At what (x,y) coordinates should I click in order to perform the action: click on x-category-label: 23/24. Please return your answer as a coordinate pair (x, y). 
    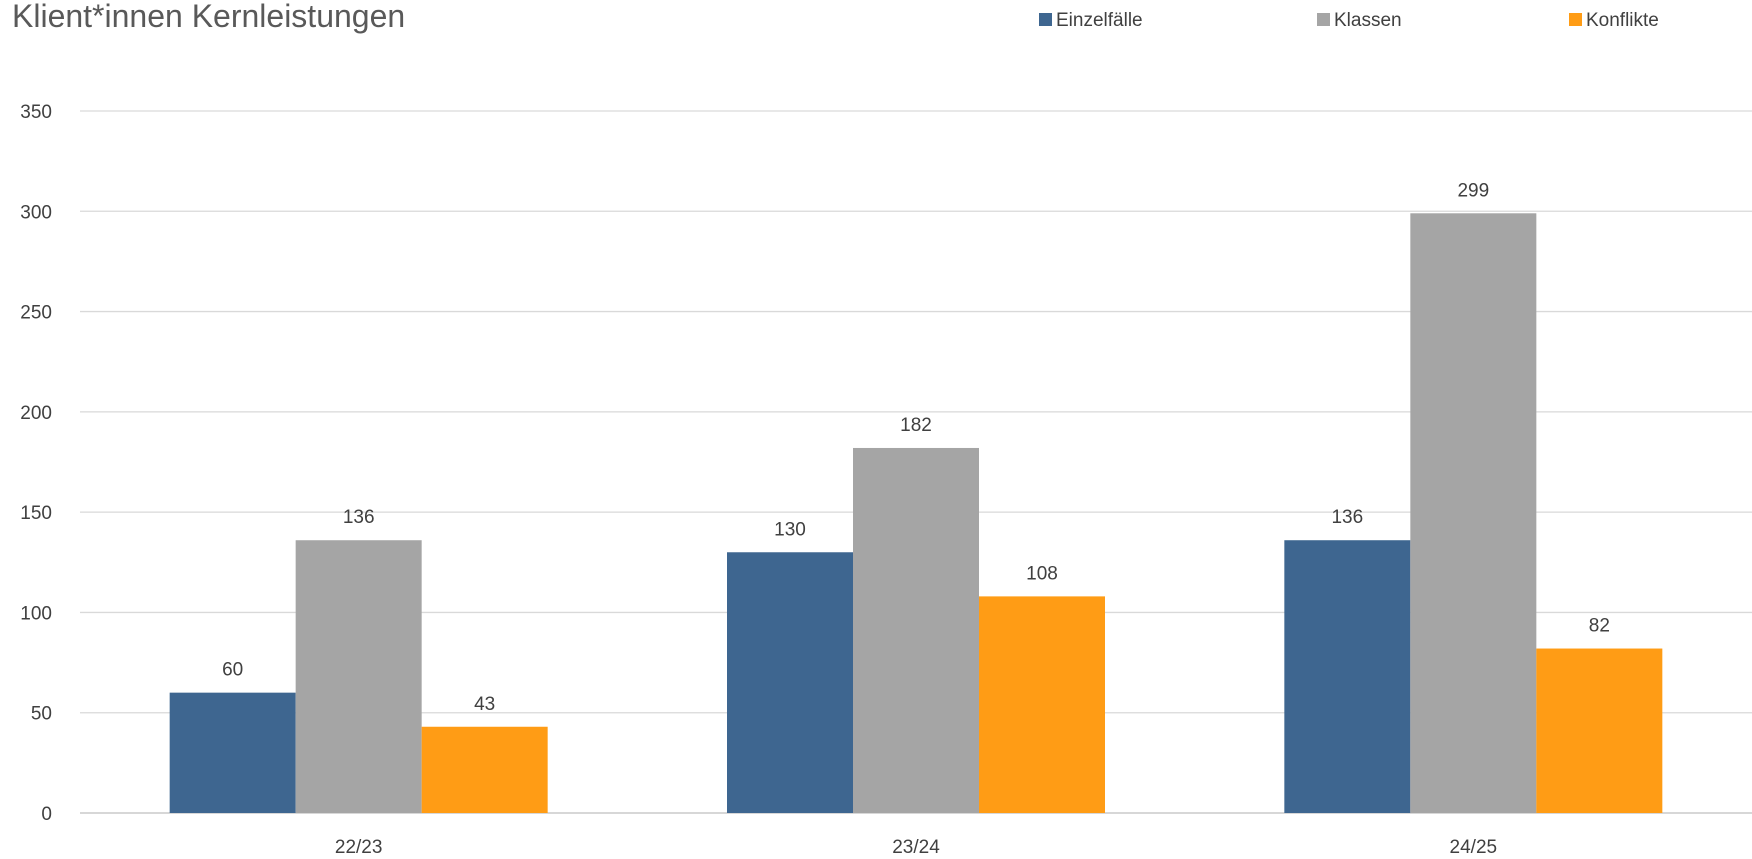
    Looking at the image, I should click on (916, 847).